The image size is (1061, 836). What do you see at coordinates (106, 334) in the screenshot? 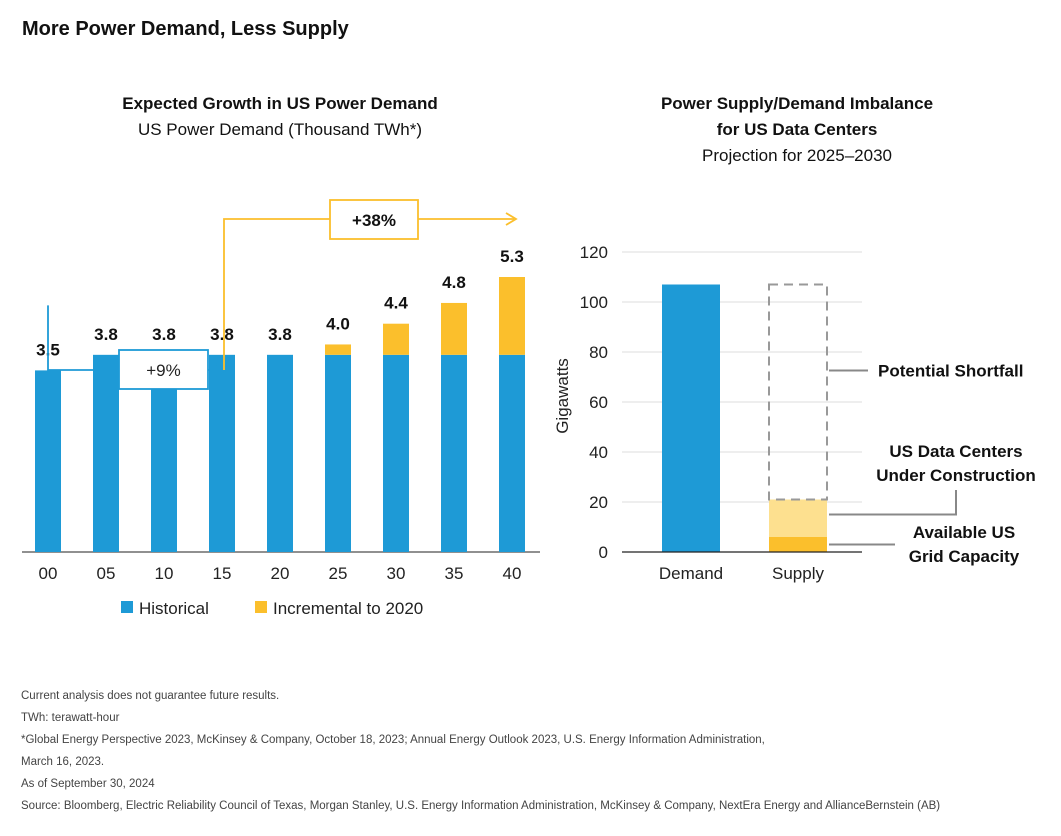
I see `data-label-05: 3.8` at bounding box center [106, 334].